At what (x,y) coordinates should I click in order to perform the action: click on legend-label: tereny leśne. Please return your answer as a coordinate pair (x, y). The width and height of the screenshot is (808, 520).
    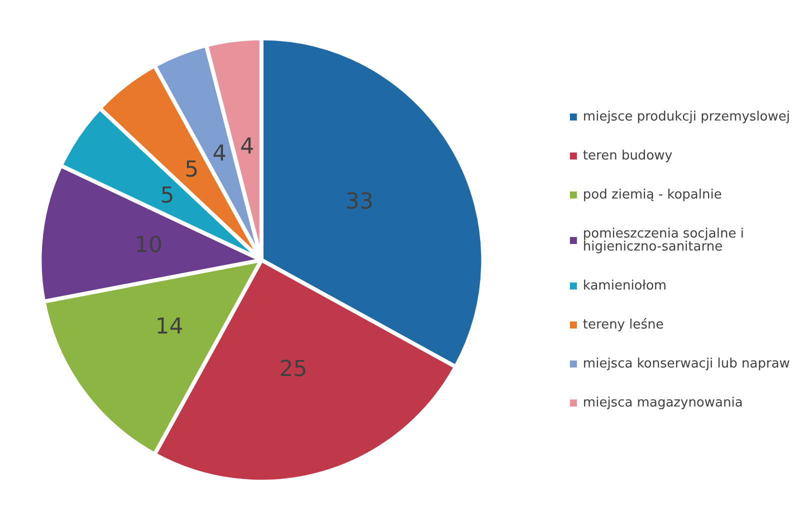
    Looking at the image, I should click on (623, 325).